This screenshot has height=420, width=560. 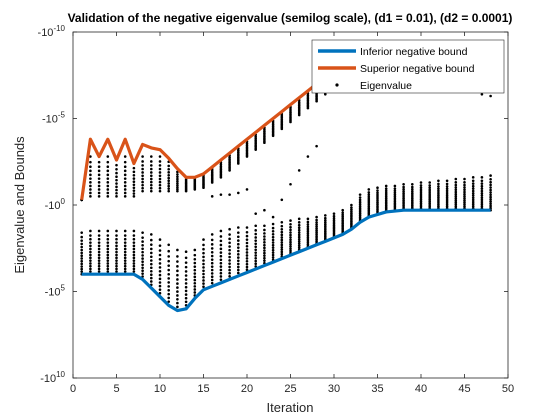 I want to click on x-tick-label-1: 5, so click(x=116, y=389).